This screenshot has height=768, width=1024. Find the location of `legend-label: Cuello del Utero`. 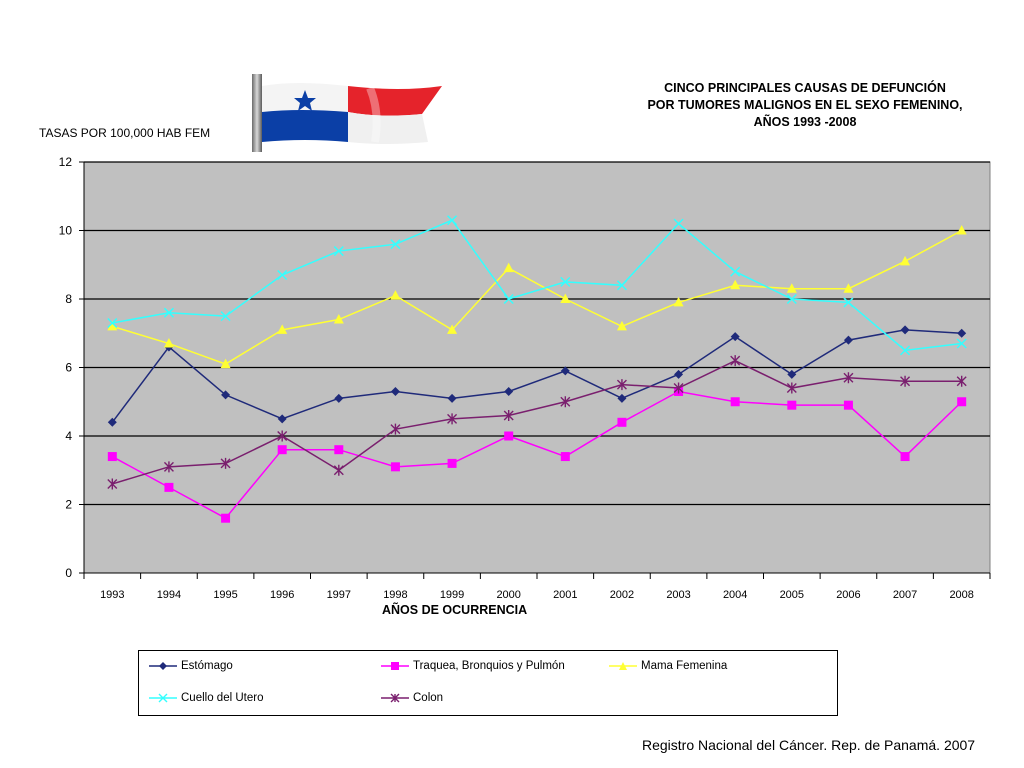

legend-label: Cuello del Utero is located at coordinates (222, 698).